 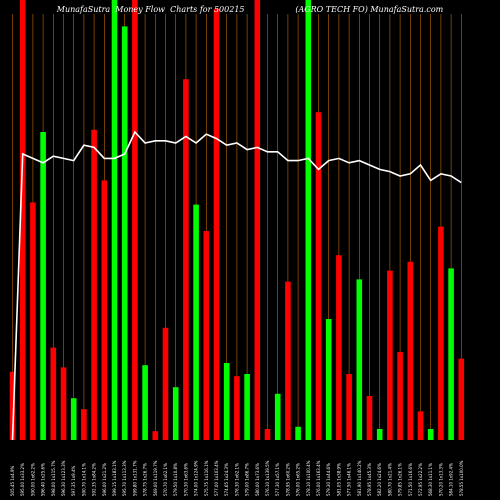 I want to click on x-tick-label: 575.75 1x116.1%, so click(x=206, y=478).